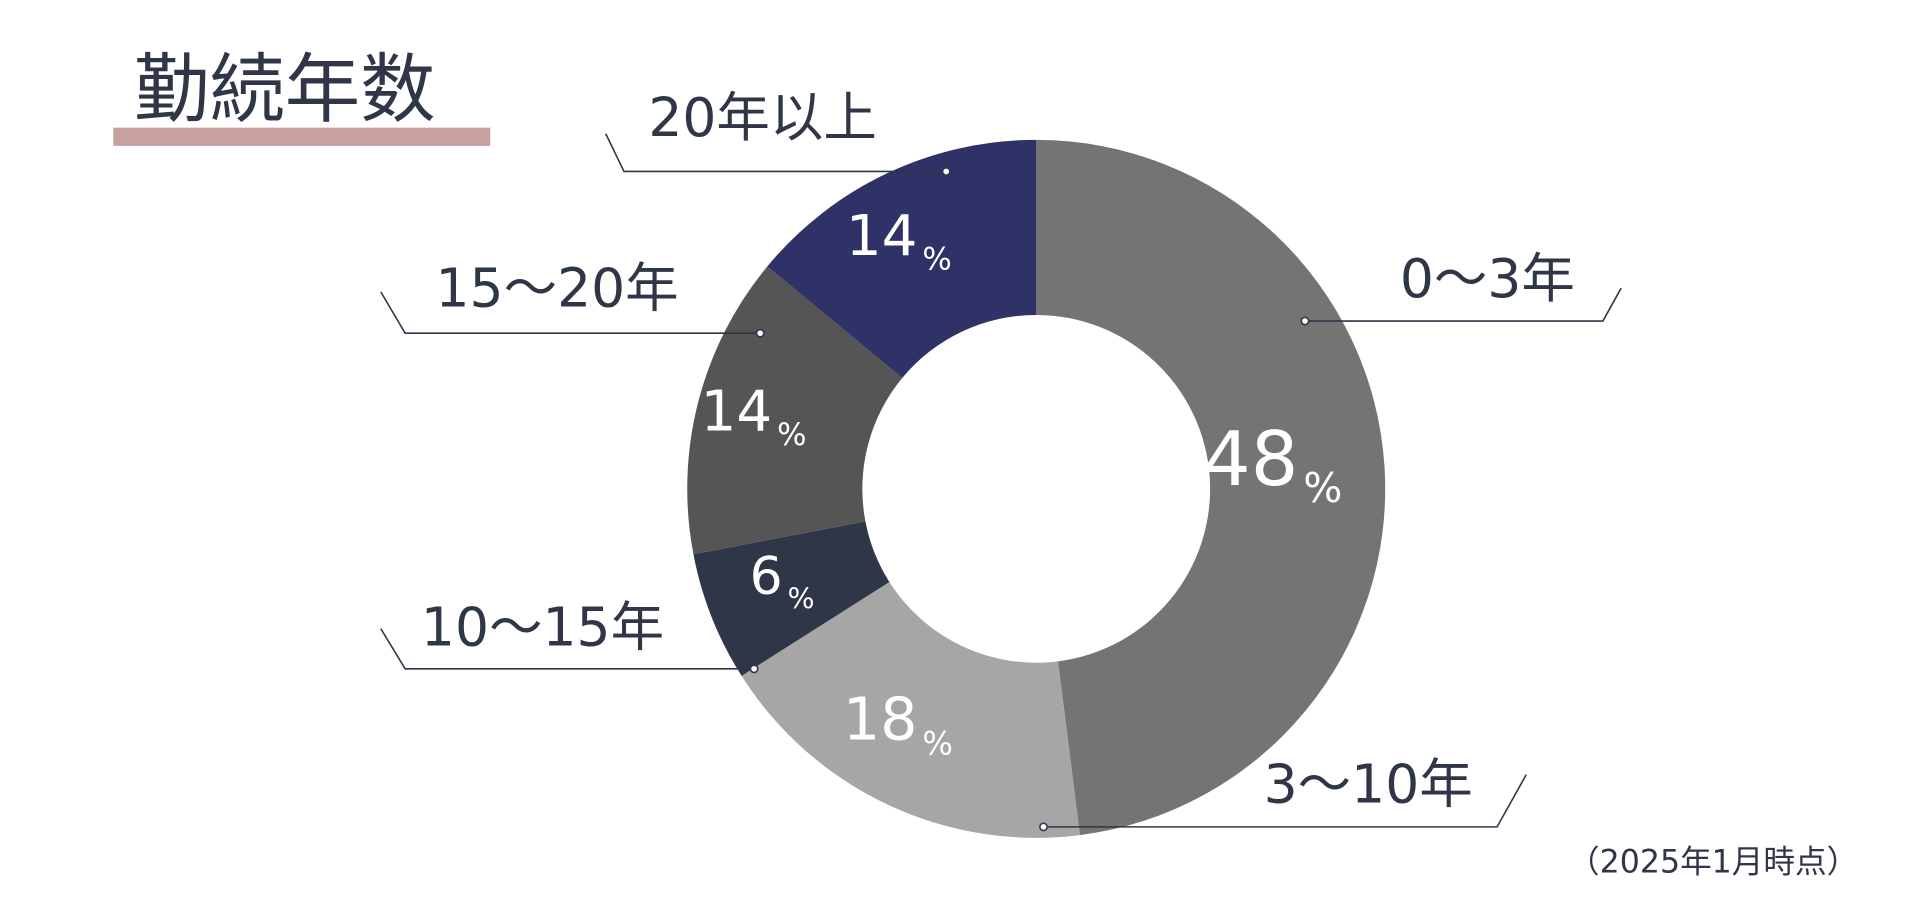 The width and height of the screenshot is (1920, 900). I want to click on category-label: 0〜3年, so click(1487, 278).